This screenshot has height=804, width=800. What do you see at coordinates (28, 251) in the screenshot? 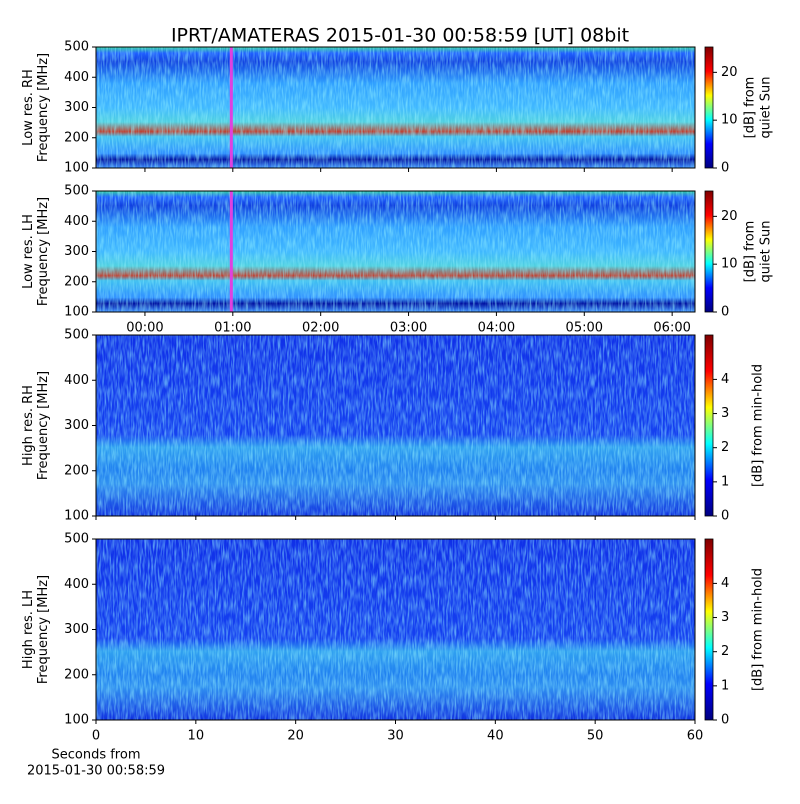
I see `y-axis-label: Low res. LH` at bounding box center [28, 251].